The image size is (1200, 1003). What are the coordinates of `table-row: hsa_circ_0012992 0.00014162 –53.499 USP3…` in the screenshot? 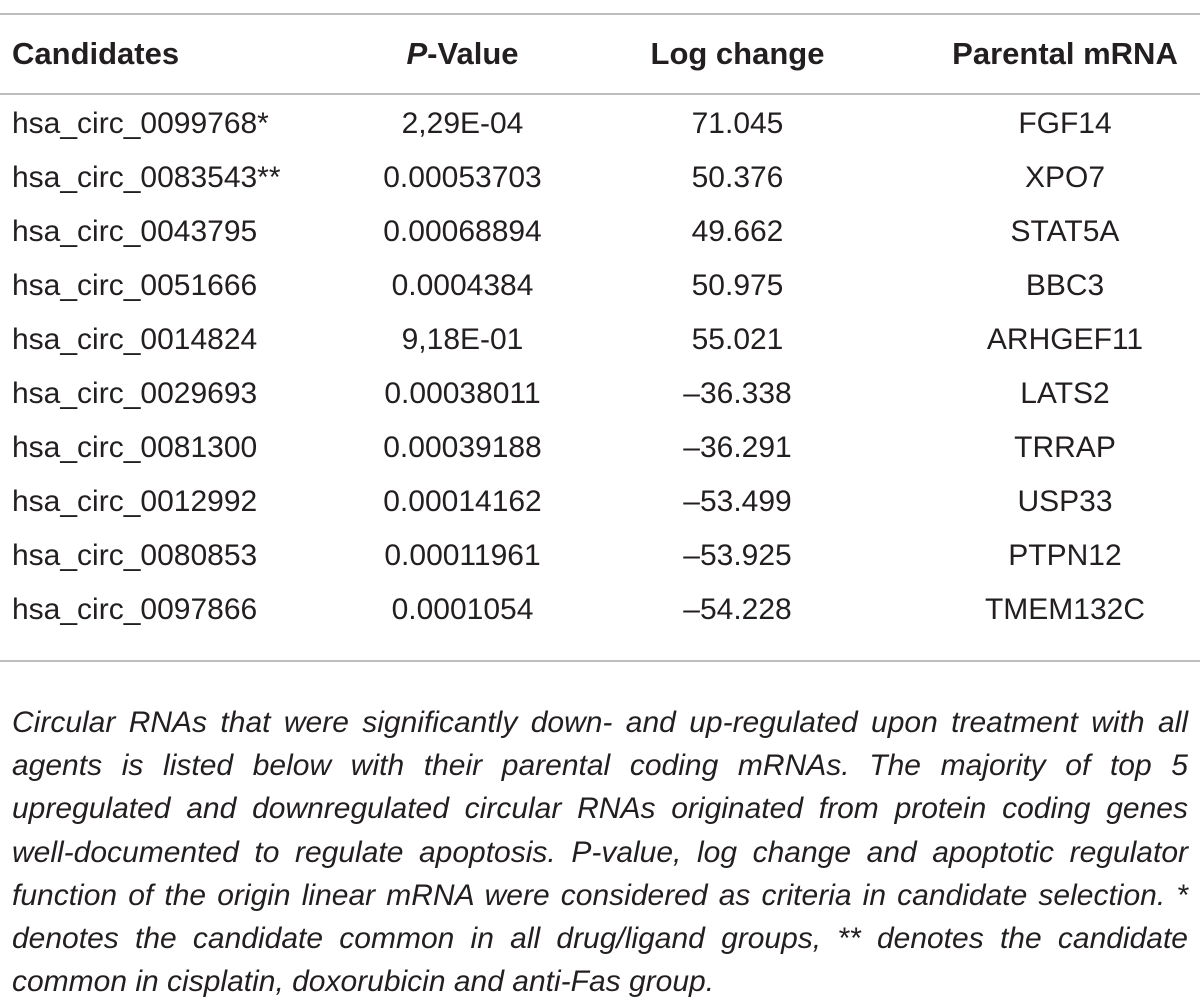 It's located at (600, 502).